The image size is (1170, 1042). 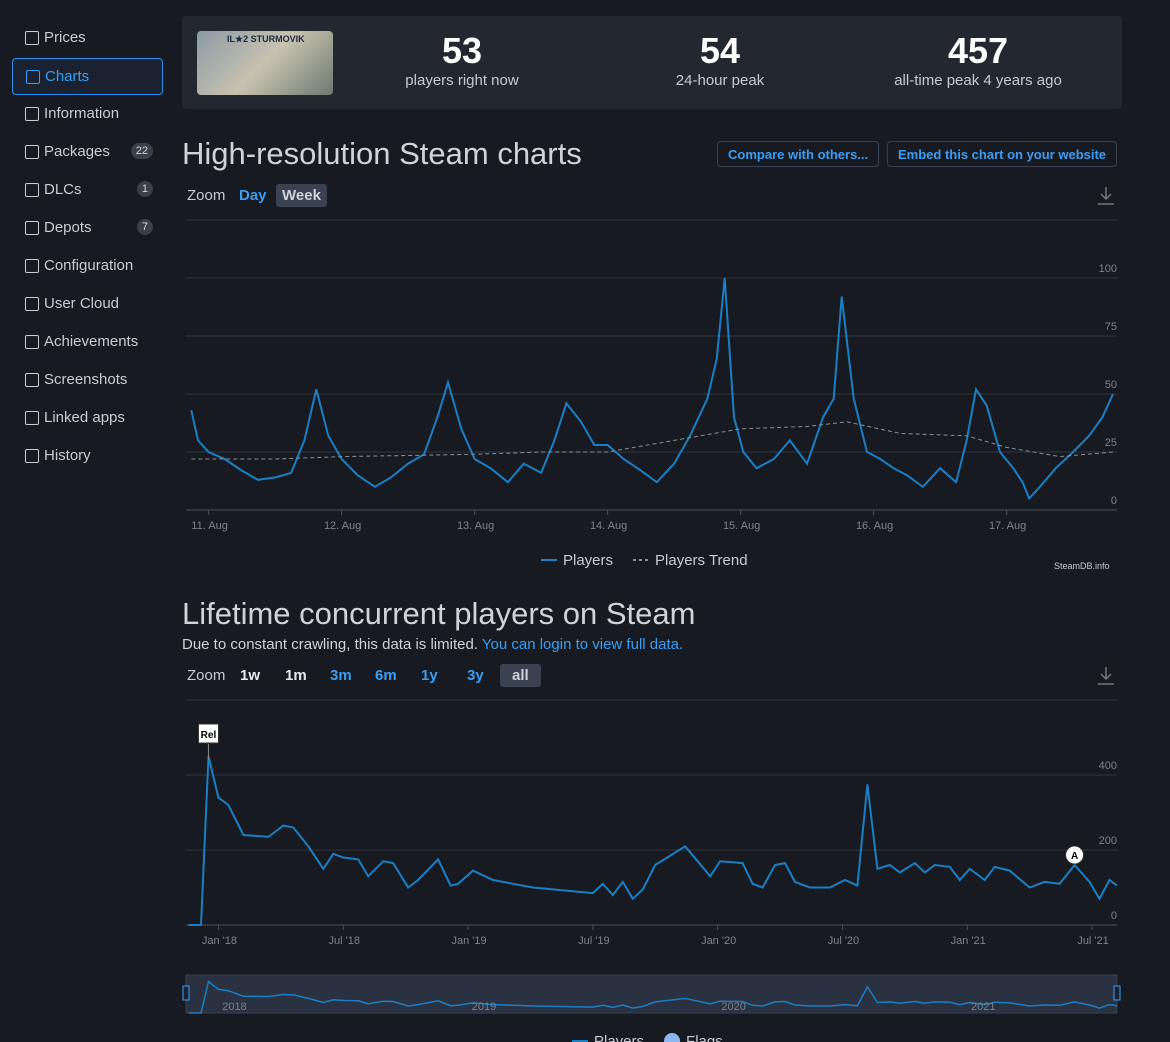 I want to click on x-tick-label: Jul '21, so click(x=1092, y=941).